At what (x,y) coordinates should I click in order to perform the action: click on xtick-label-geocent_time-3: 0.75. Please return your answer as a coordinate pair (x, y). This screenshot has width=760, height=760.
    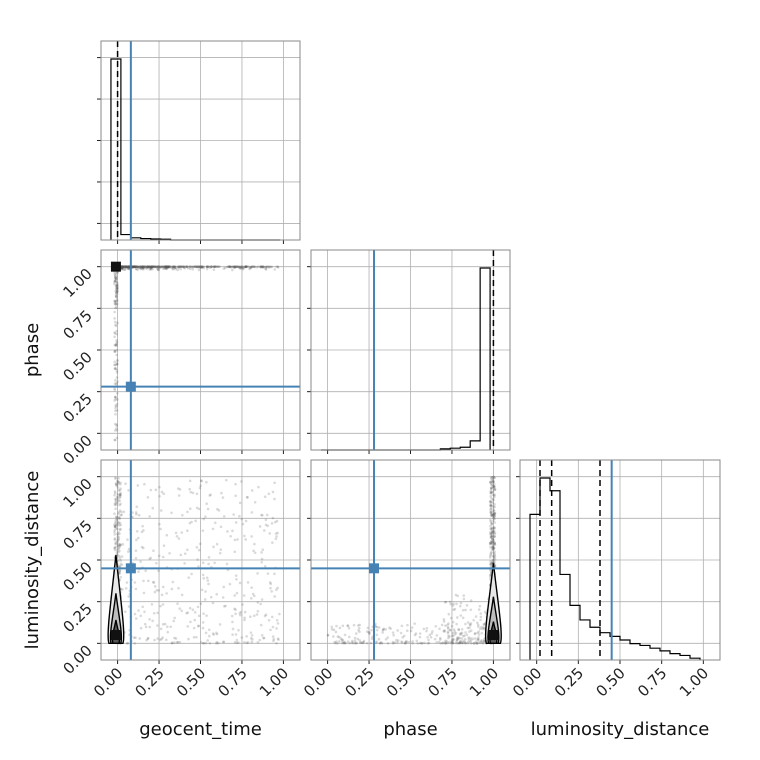
    Looking at the image, I should click on (232, 682).